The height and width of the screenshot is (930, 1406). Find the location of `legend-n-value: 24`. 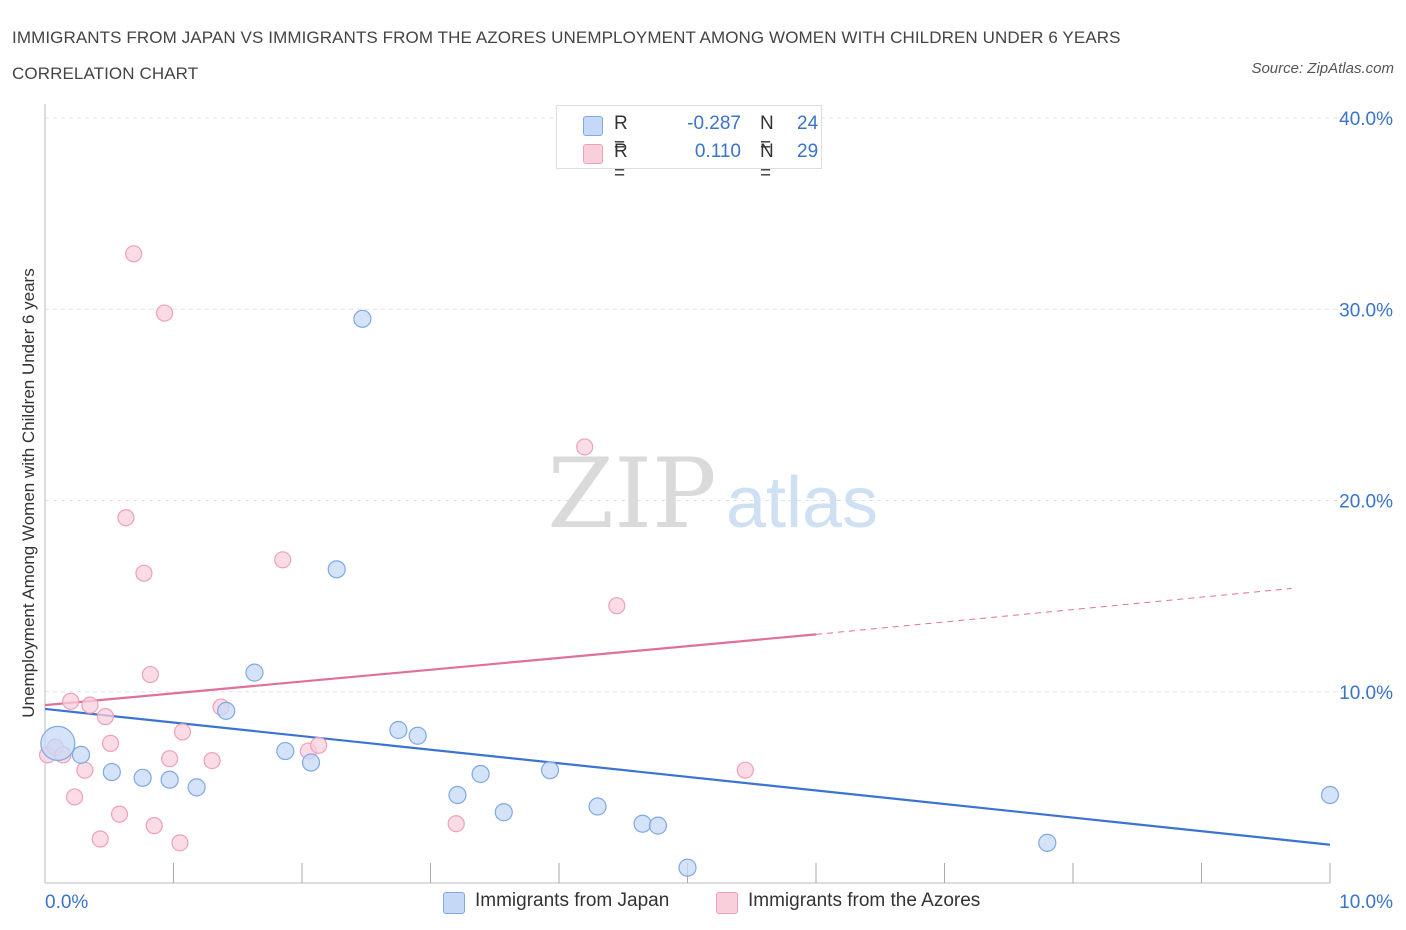

legend-n-value: 24 is located at coordinates (808, 123).